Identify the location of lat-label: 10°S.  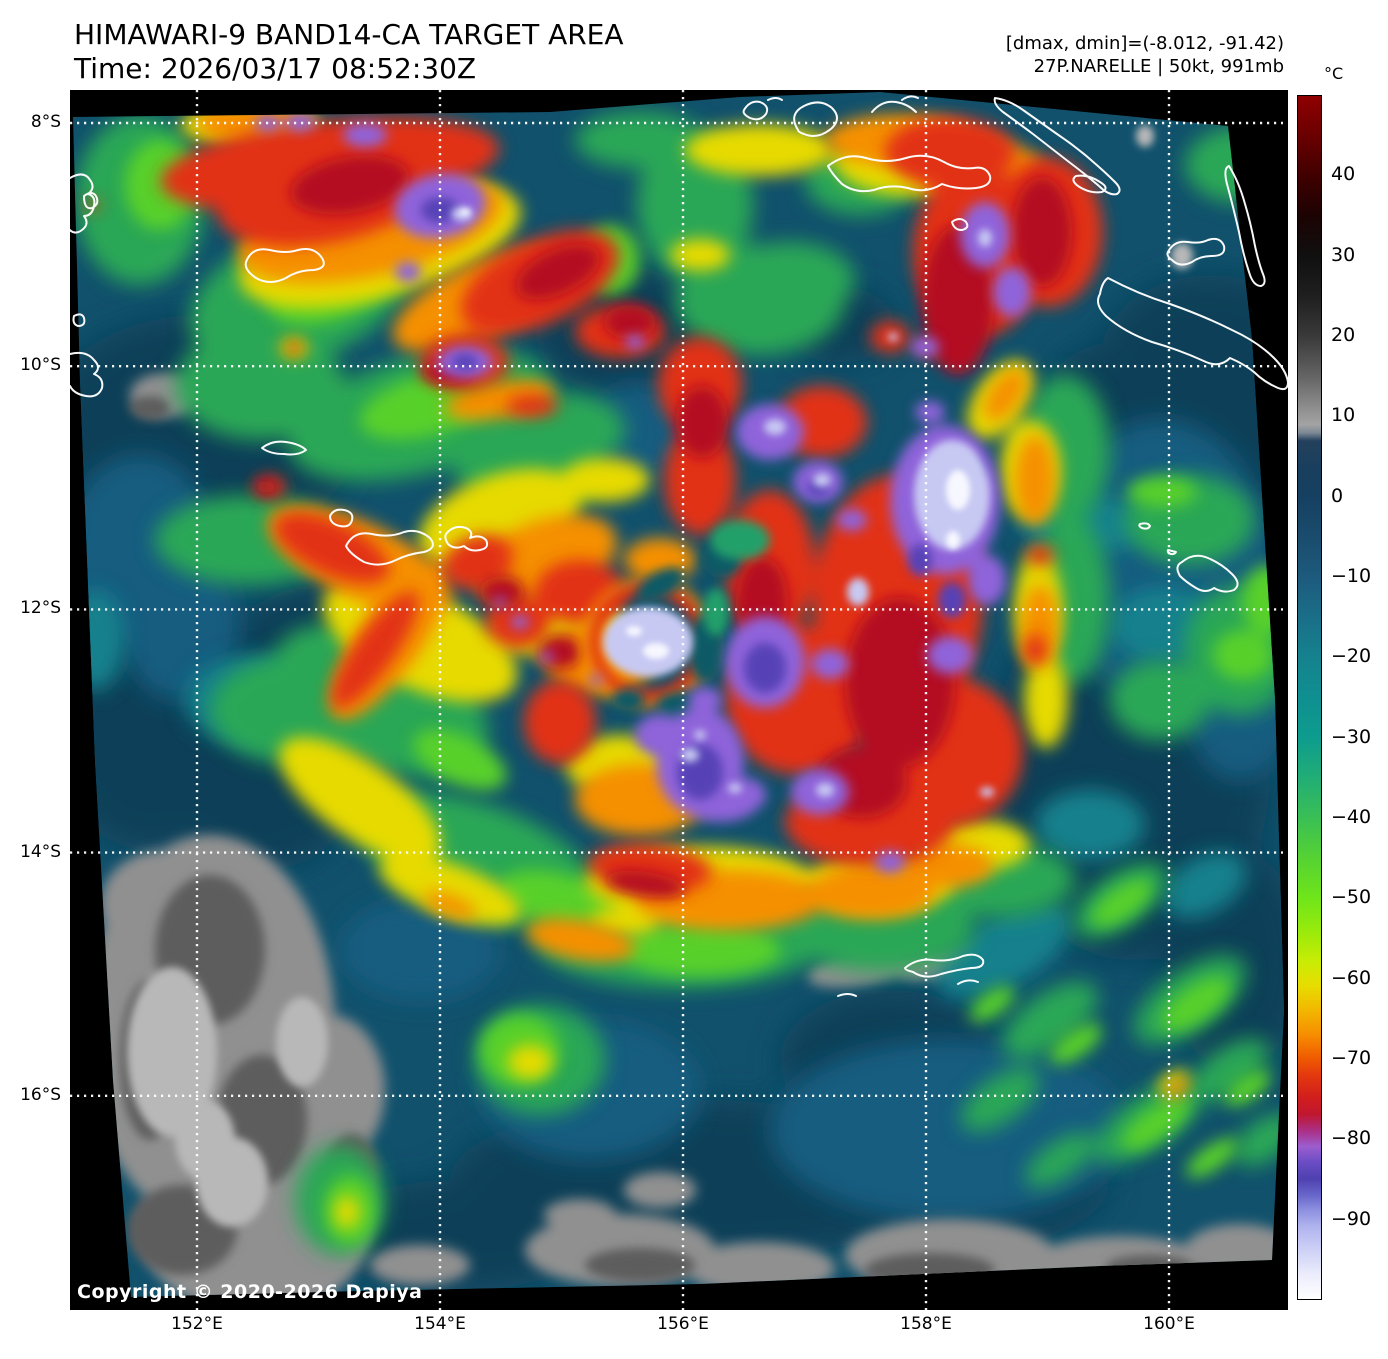
(40, 365).